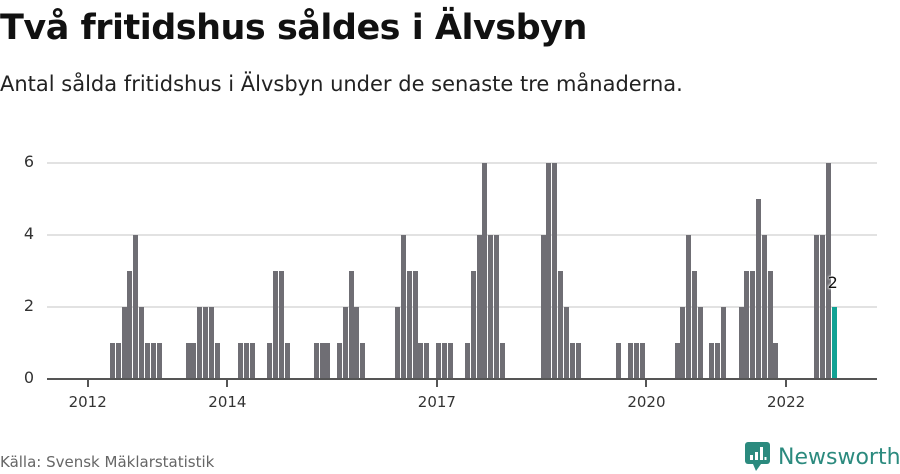 The image size is (900, 474). Describe the element at coordinates (646, 402) in the screenshot. I see `x-axis-tick-label: 2020` at that location.